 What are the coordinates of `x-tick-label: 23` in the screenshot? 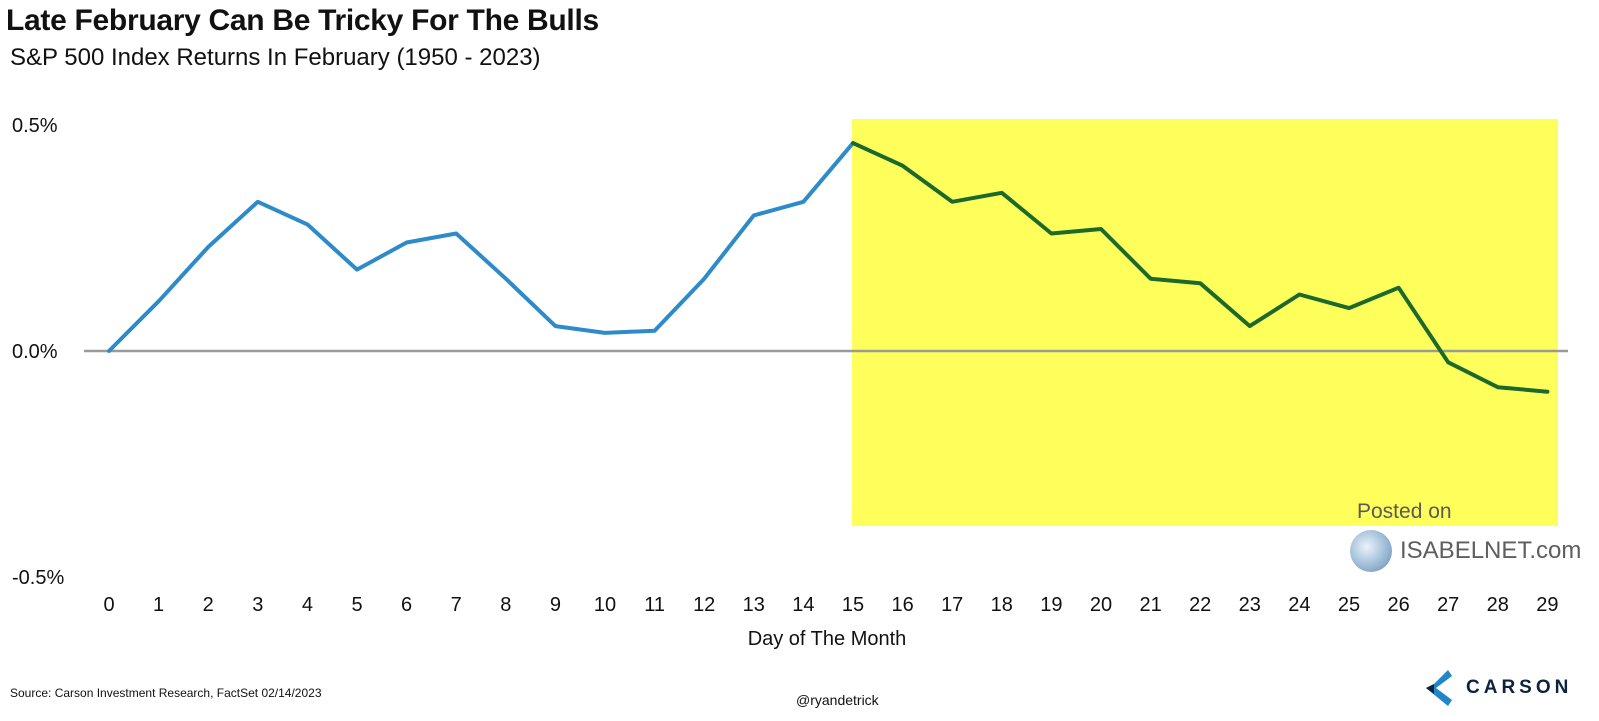 It's located at (1250, 605).